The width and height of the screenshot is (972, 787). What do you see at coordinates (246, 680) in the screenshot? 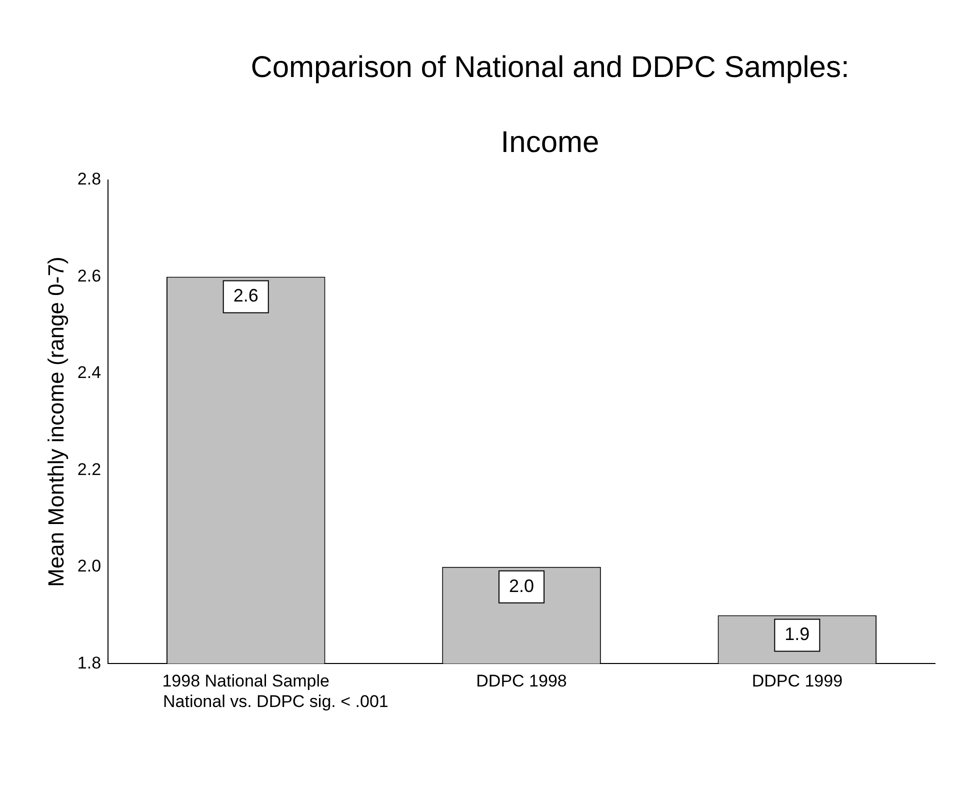
I see `x-tick-label: 1998 National Sample` at bounding box center [246, 680].